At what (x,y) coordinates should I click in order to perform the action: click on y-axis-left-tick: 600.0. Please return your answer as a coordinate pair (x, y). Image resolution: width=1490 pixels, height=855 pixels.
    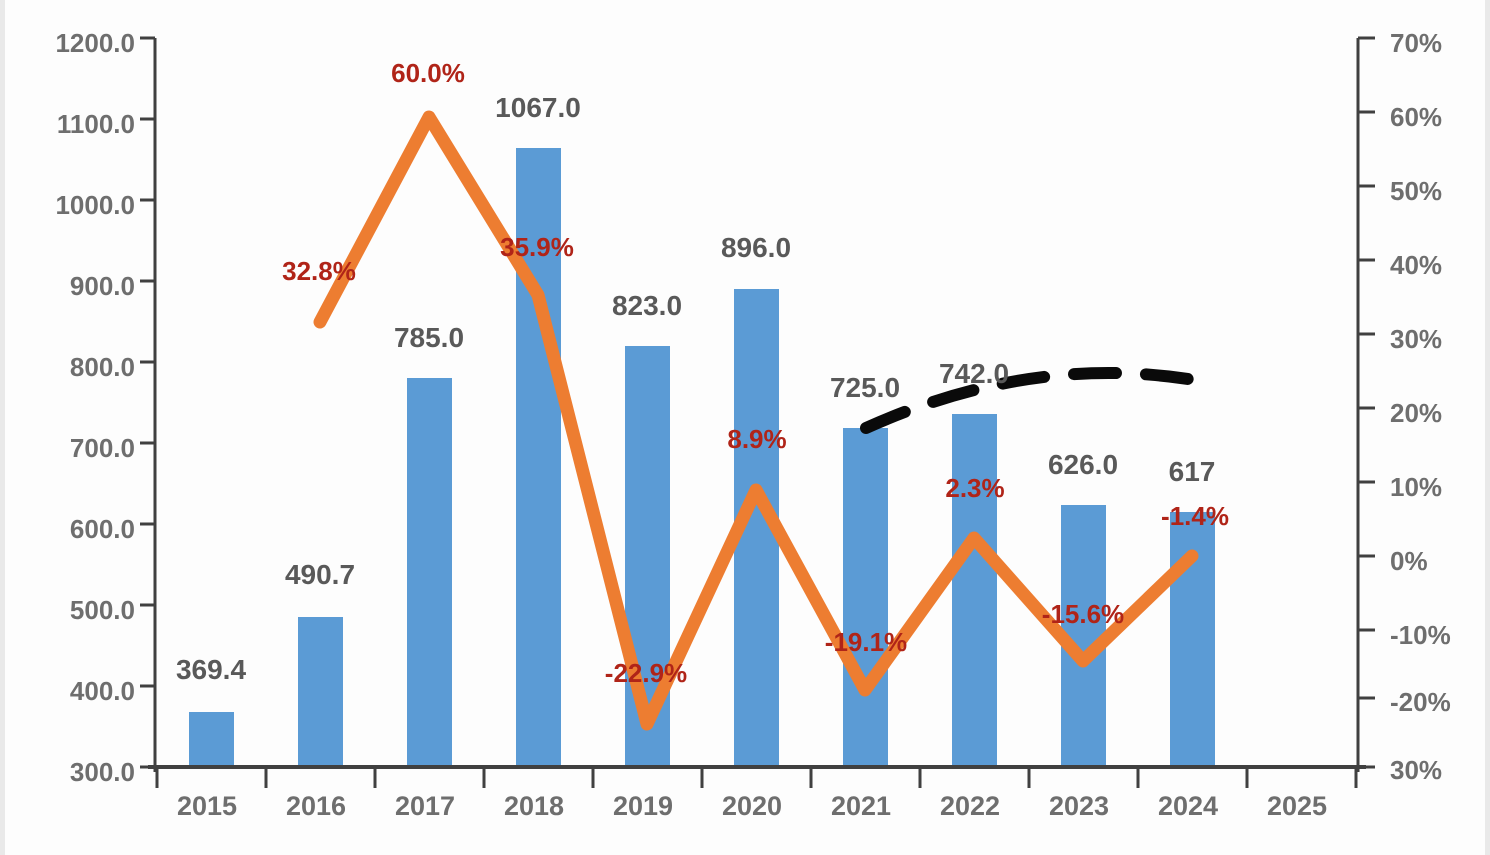
    Looking at the image, I should click on (102, 529).